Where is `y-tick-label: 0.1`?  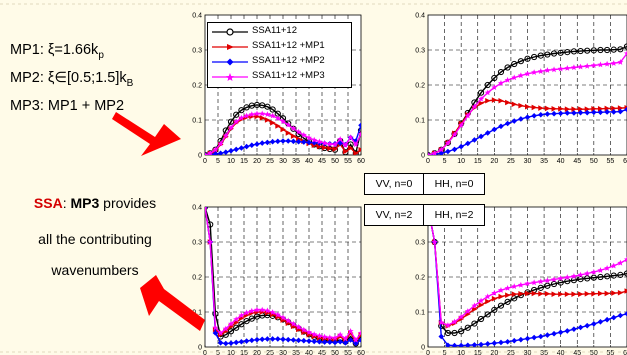 y-tick-label: 0.1 is located at coordinates (420, 121).